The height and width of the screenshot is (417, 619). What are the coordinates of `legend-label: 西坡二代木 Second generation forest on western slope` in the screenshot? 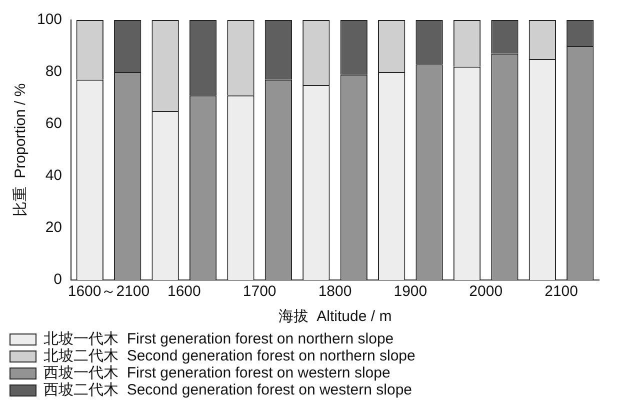 It's located at (228, 390).